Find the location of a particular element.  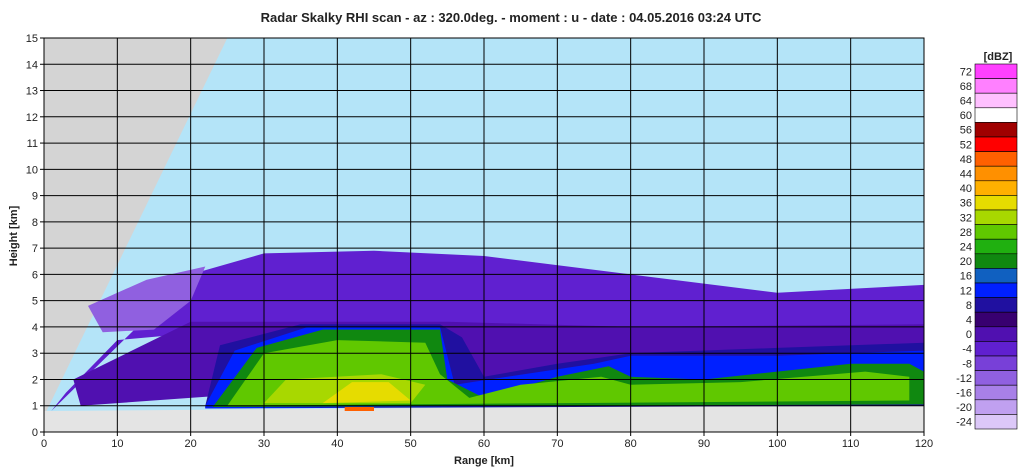

y-tick-label: 2 is located at coordinates (35, 380).